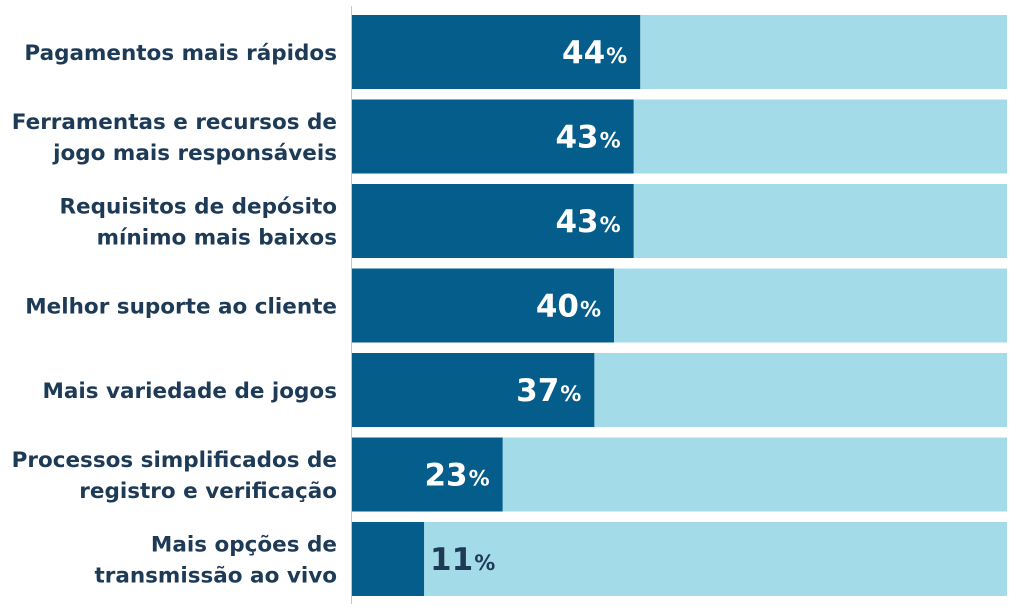  Describe the element at coordinates (217, 238) in the screenshot. I see `category-label: mínimo mais baixos` at that location.